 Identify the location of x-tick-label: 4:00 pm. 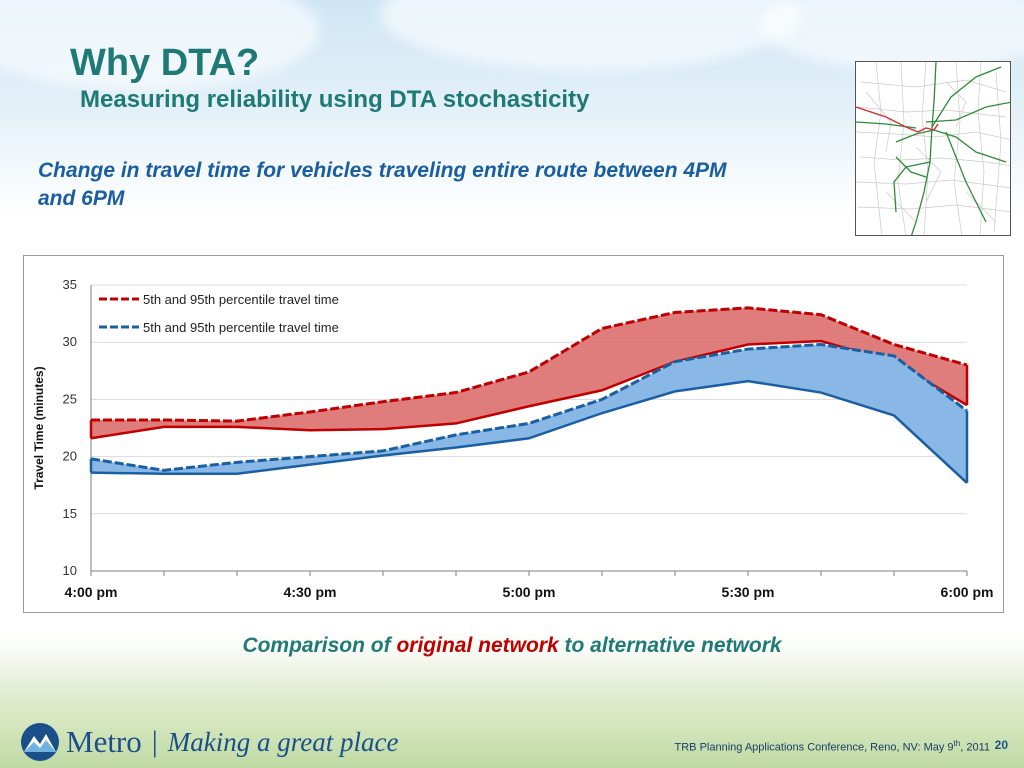
(91, 592).